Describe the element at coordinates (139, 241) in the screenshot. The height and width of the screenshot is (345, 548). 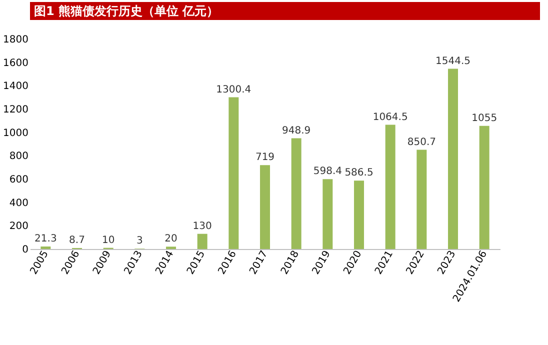
I see `data-label: 3` at that location.